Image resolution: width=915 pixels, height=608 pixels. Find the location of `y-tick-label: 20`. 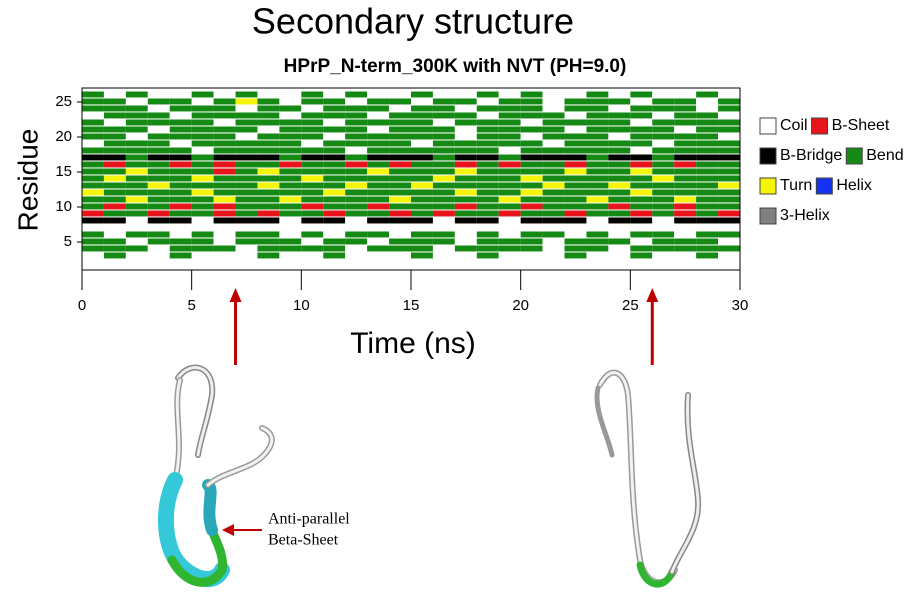

y-tick-label: 20 is located at coordinates (63, 136).